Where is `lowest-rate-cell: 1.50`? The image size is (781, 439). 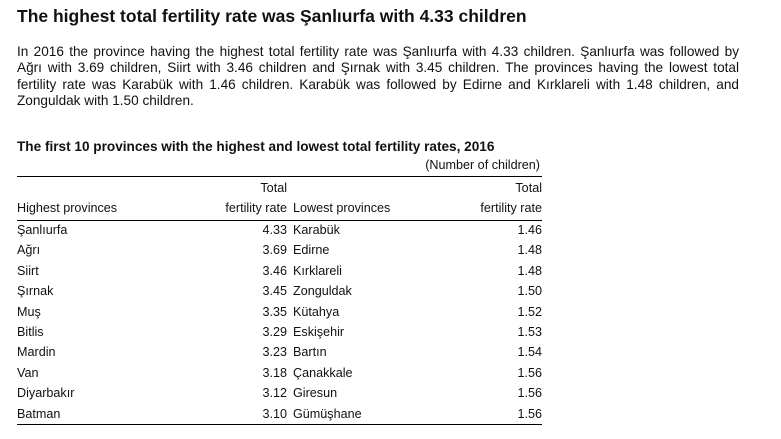 lowest-rate-cell: 1.50 is located at coordinates (529, 291).